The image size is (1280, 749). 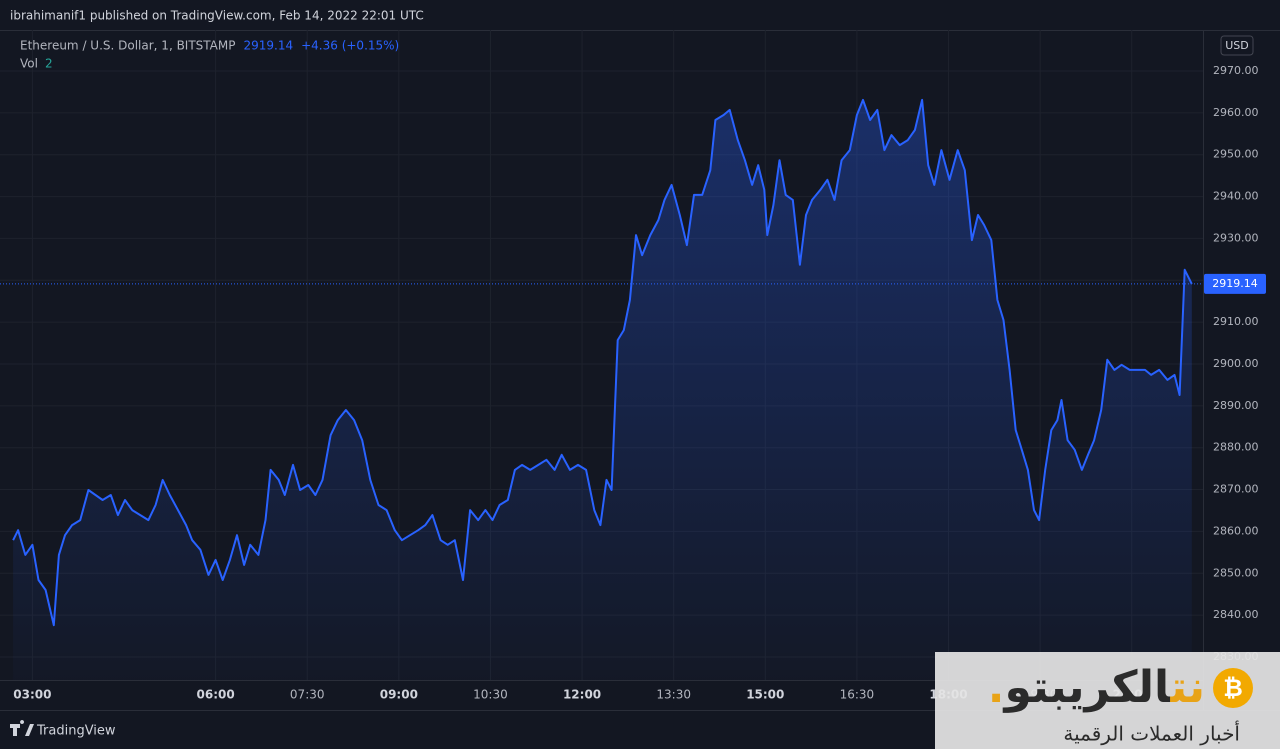 What do you see at coordinates (216, 695) in the screenshot?
I see `x-tick-label: 06:00` at bounding box center [216, 695].